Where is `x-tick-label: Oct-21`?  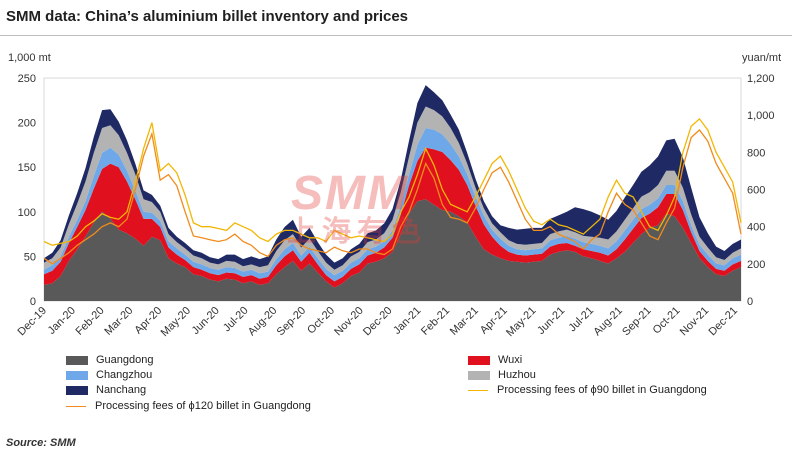
x-tick-label: Oct-21 is located at coordinates (667, 321).